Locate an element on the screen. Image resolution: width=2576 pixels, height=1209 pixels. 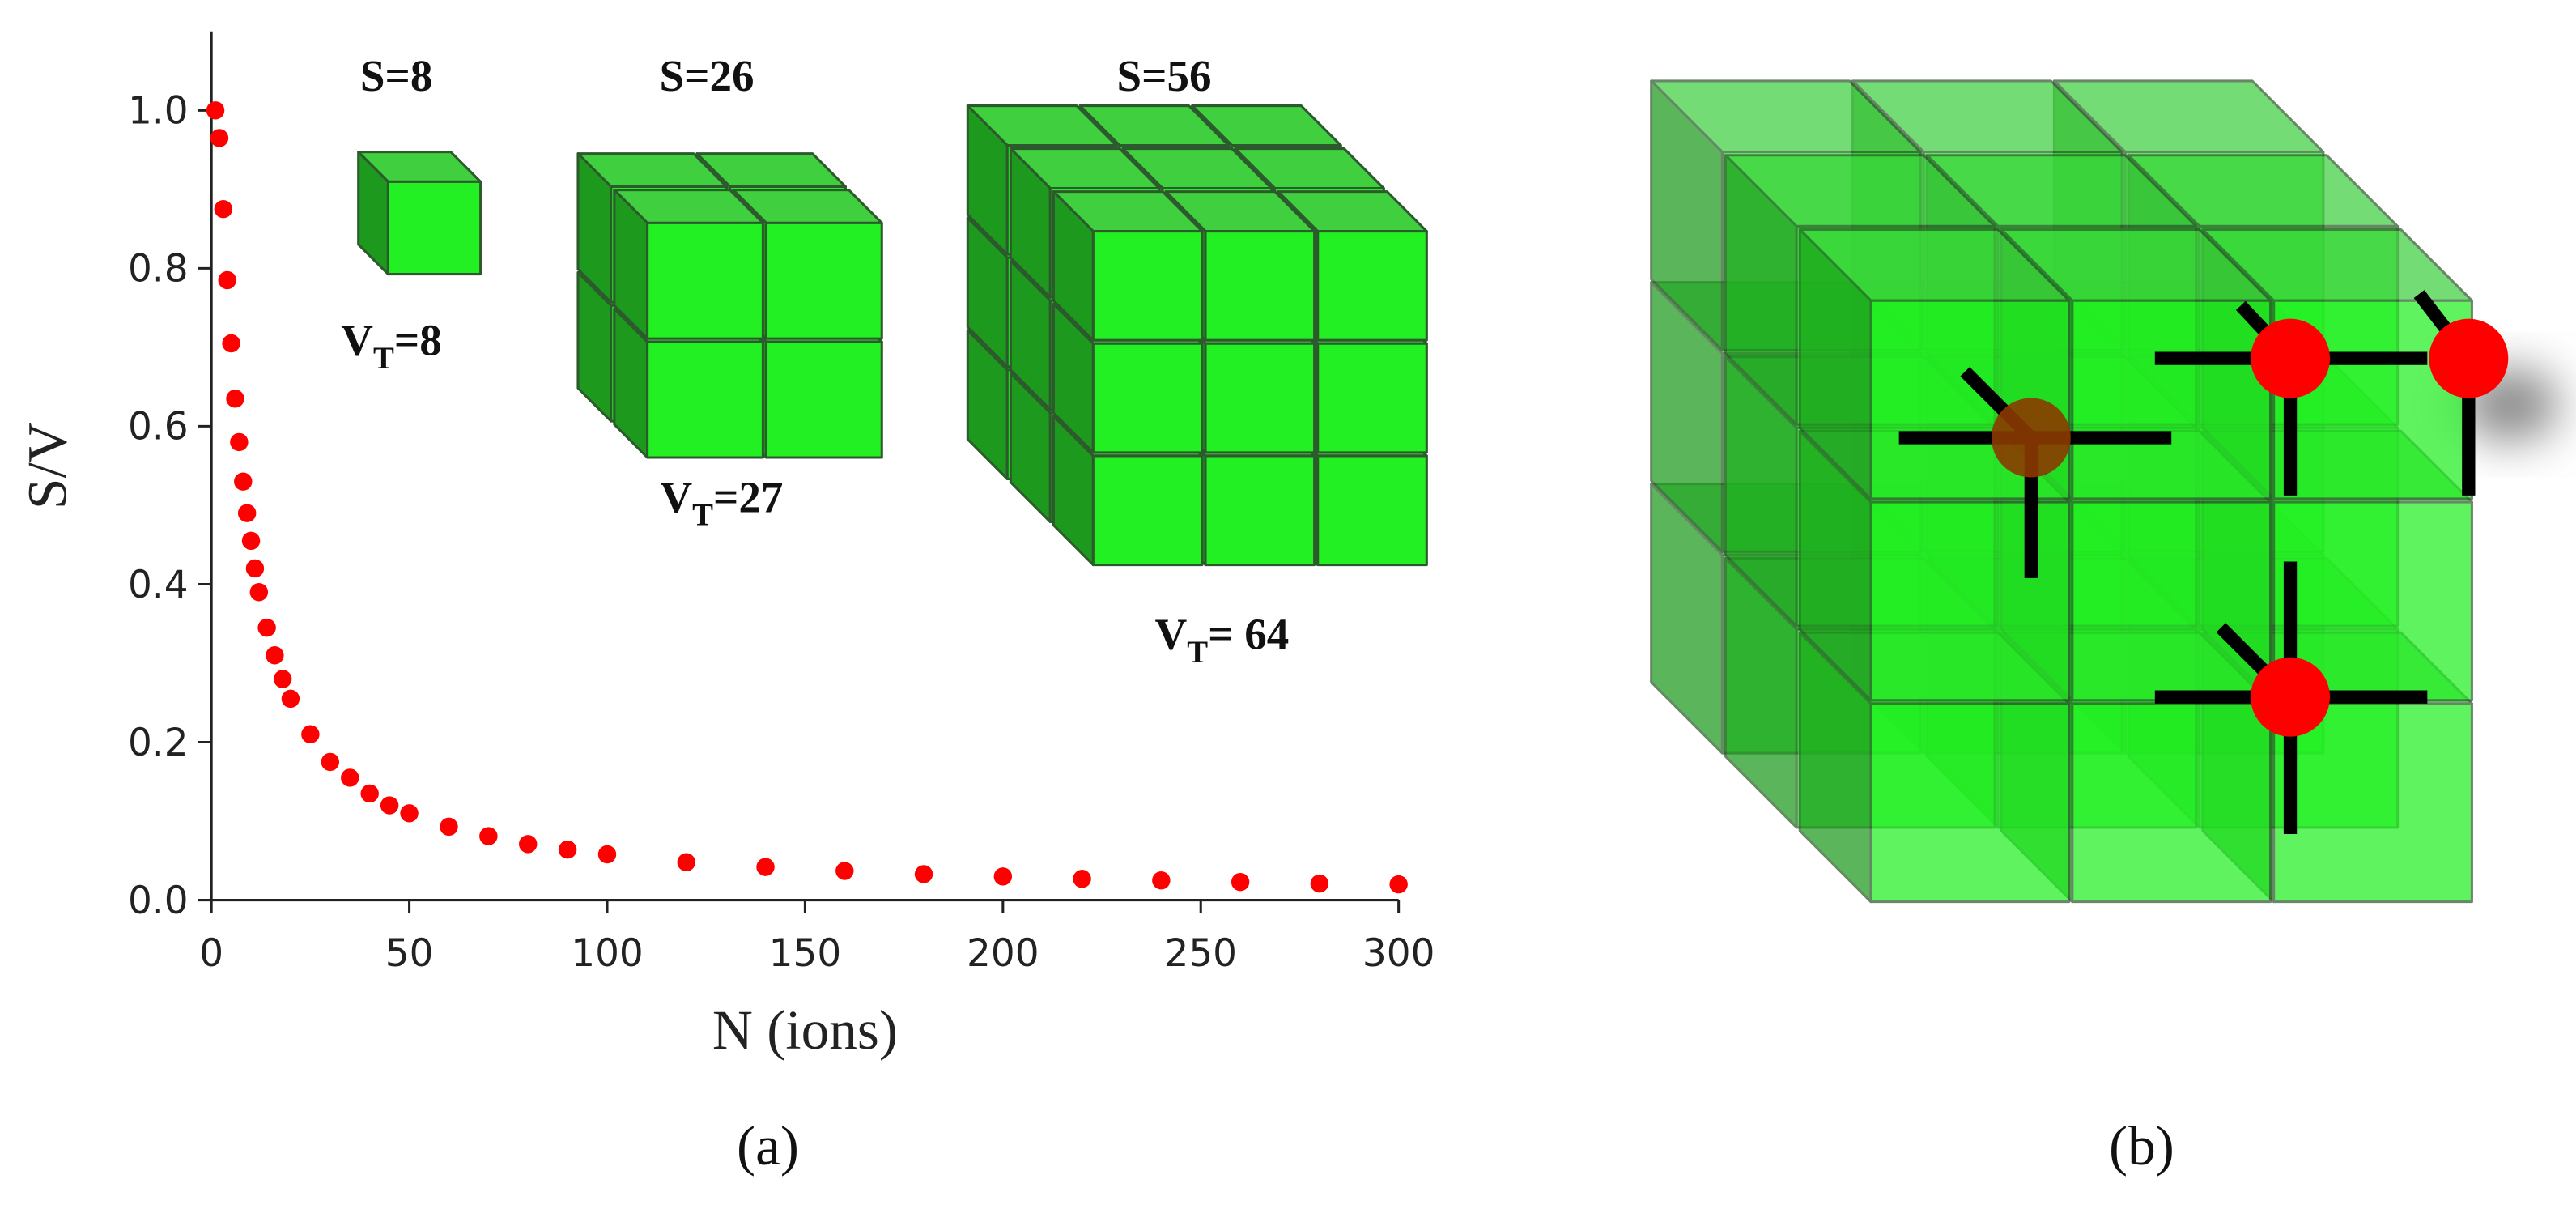
y-tick-label: 1.0 is located at coordinates (158, 111).